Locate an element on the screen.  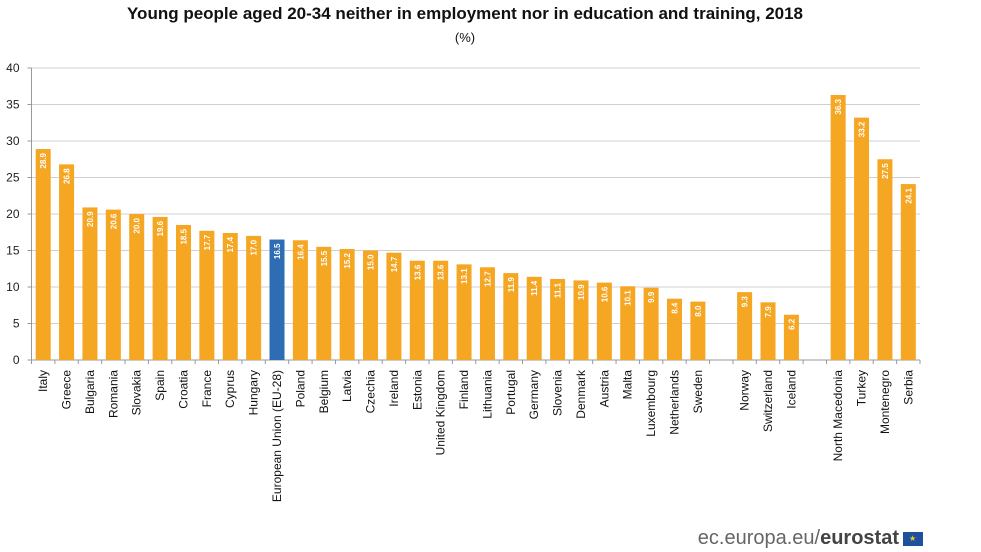
bar-bulgaria is located at coordinates (90, 283).